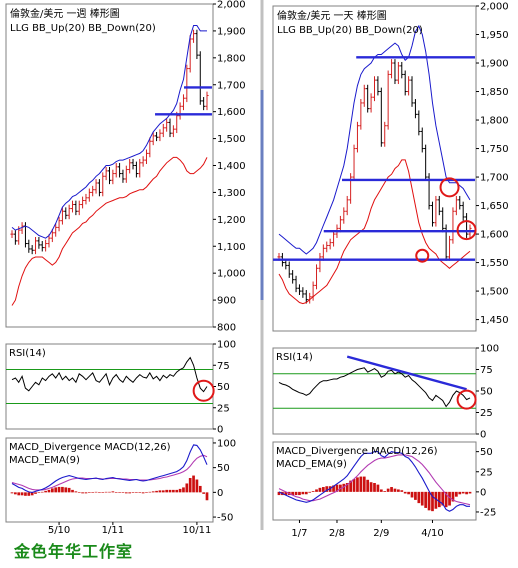  I want to click on daily-macd-title: MACD_Divergence MACD(12,26), so click(357, 451).